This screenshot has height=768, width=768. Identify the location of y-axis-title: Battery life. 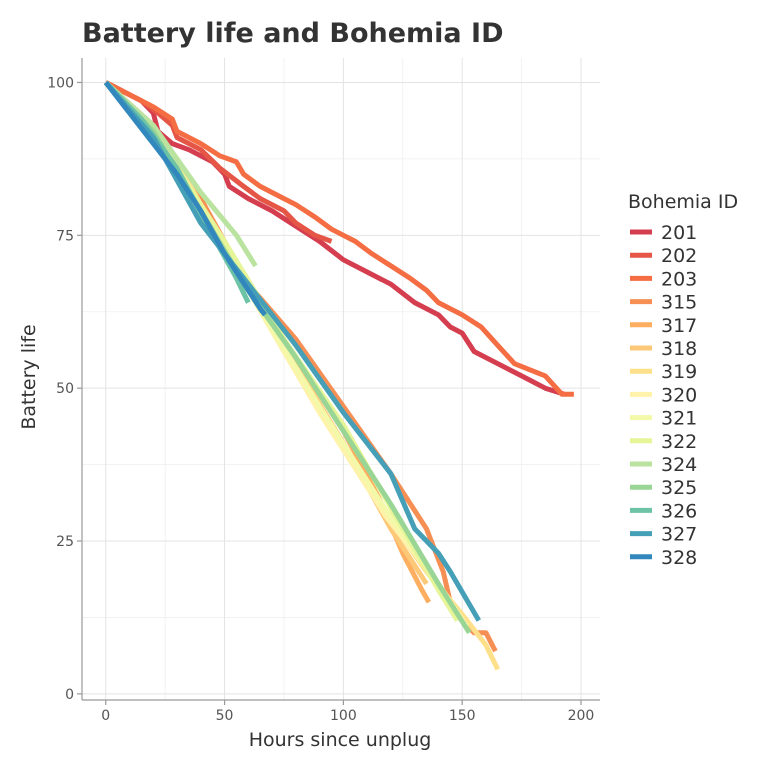
(29, 376).